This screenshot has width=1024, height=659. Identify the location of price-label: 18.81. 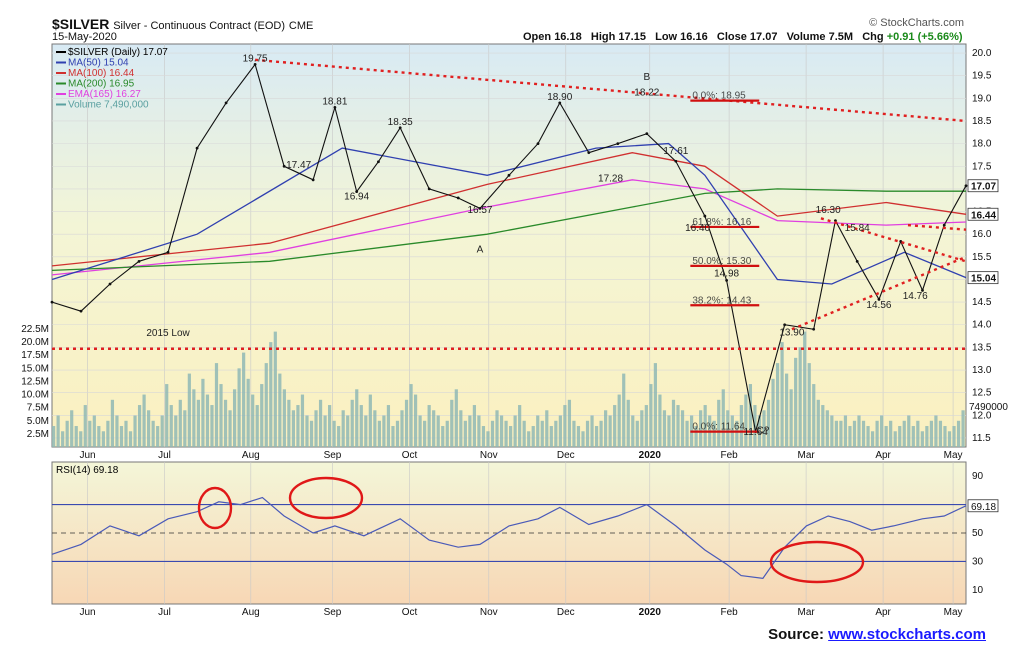
(334, 101).